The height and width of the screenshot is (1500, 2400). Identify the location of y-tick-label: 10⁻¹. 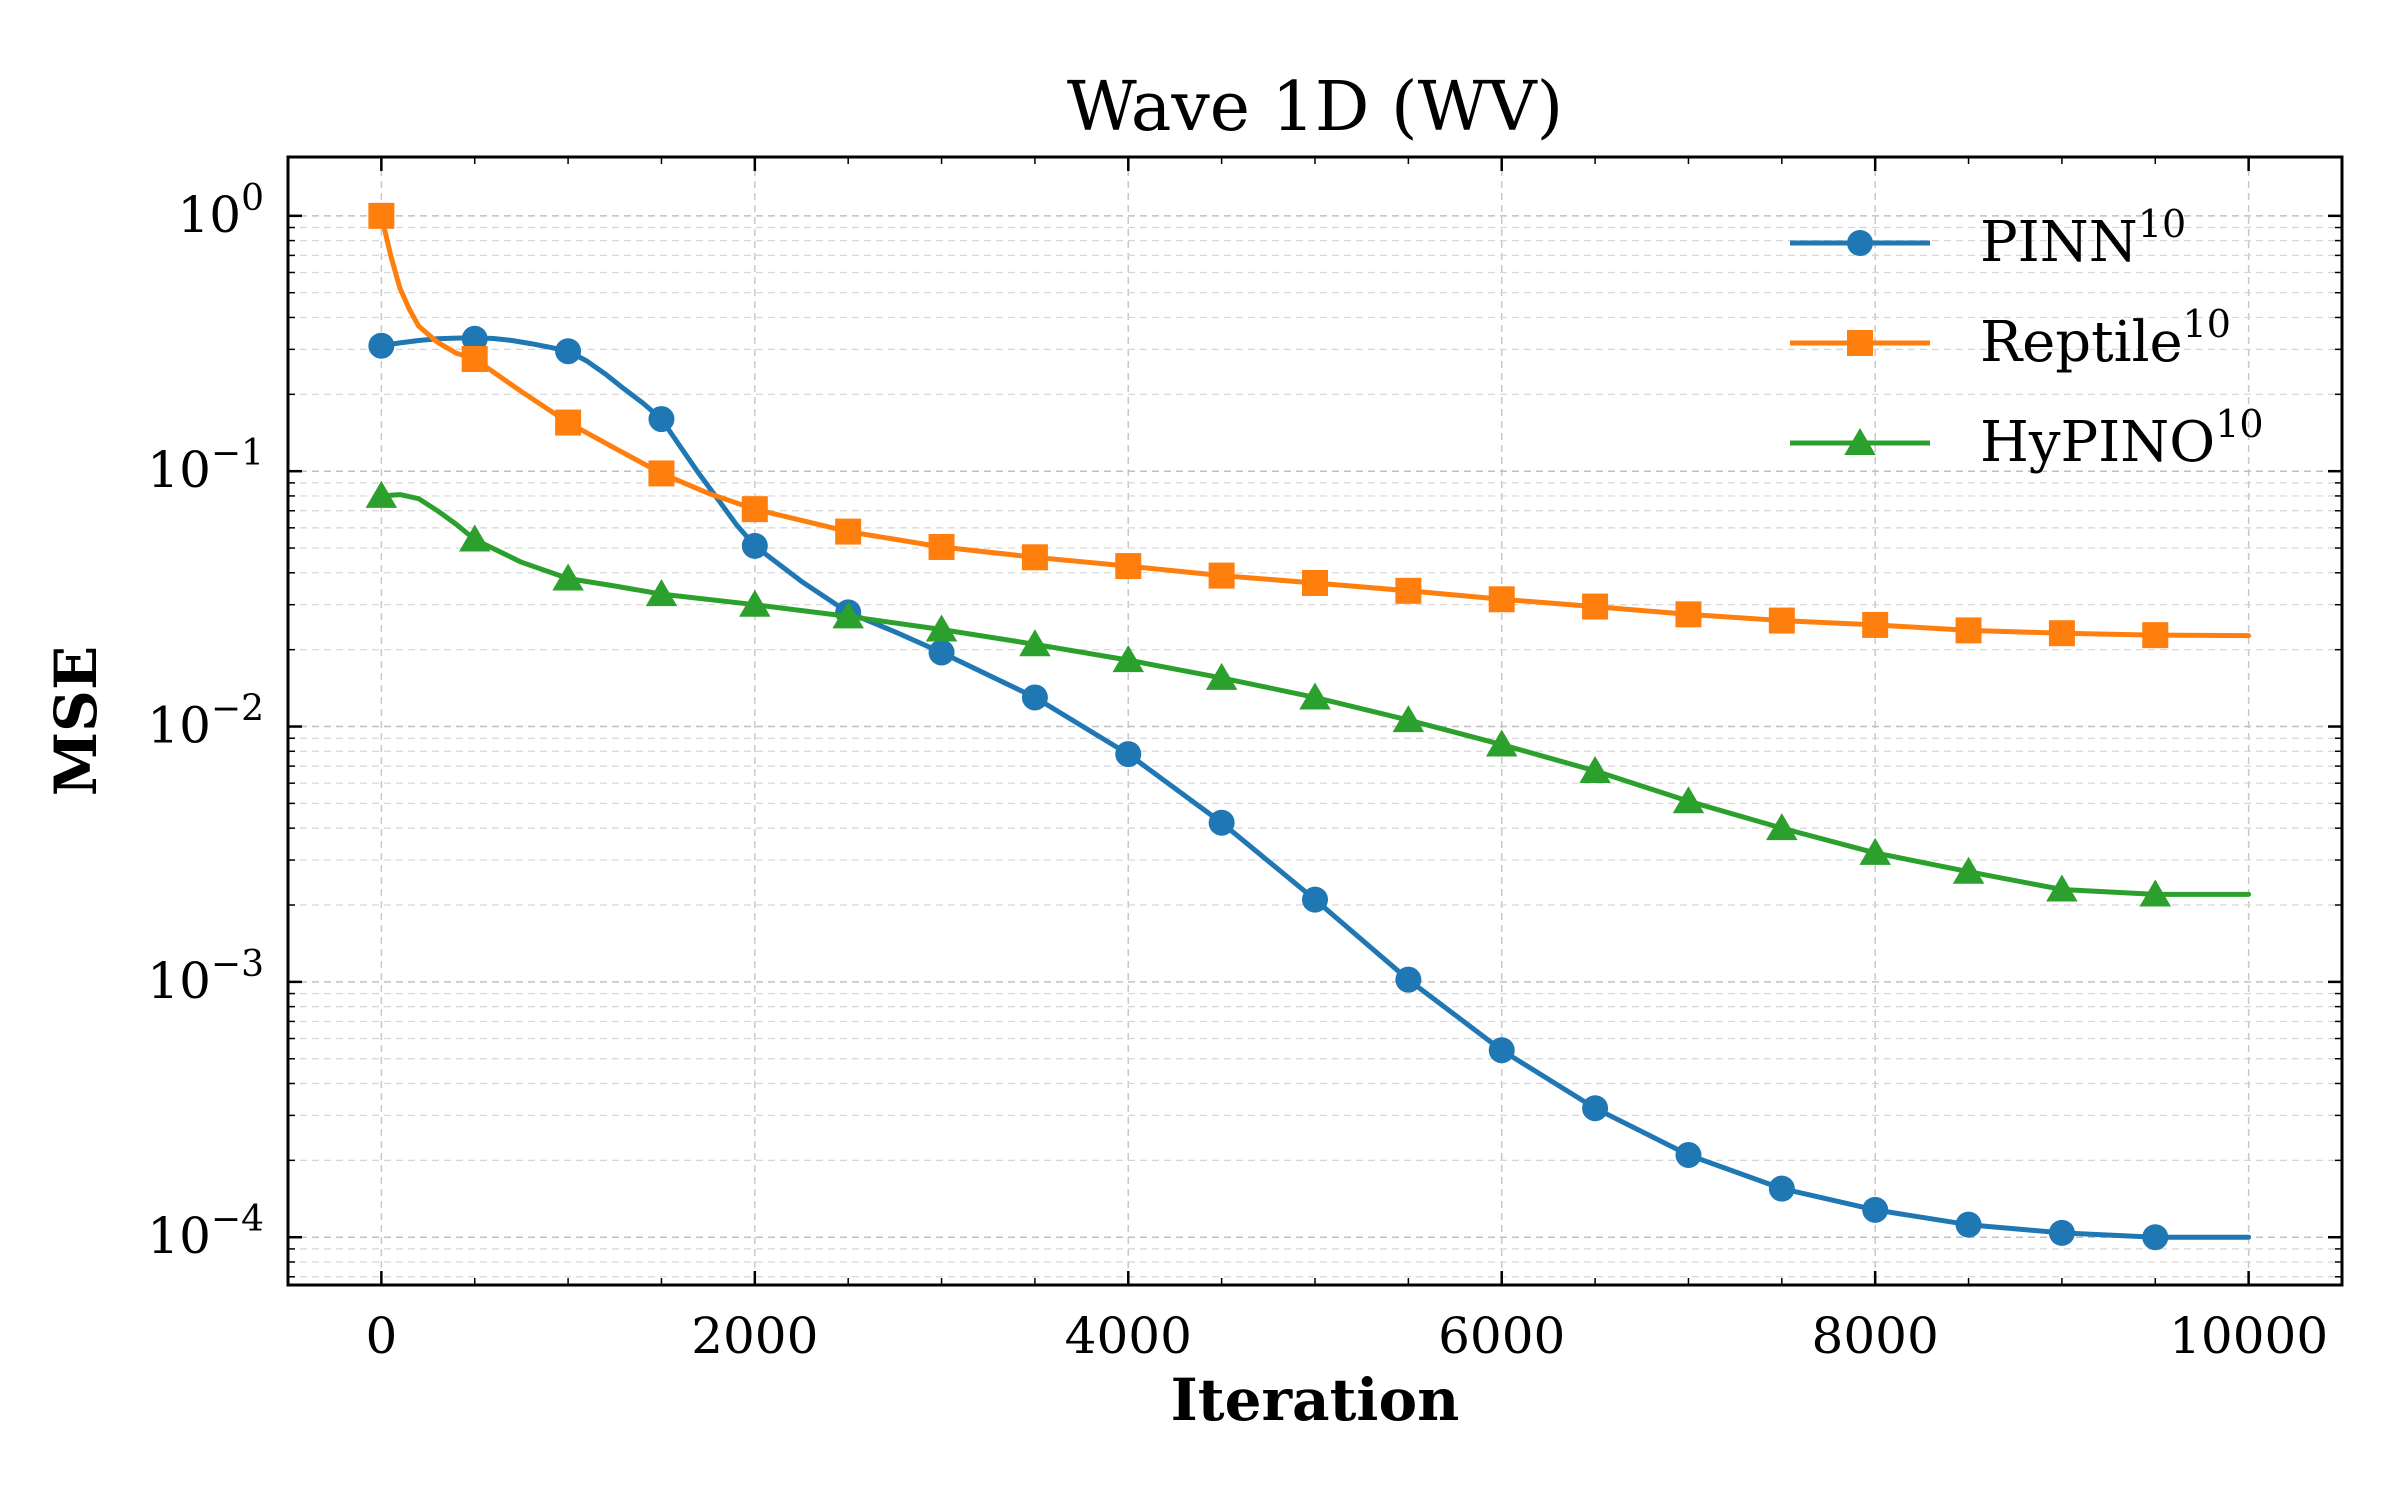
(205, 466).